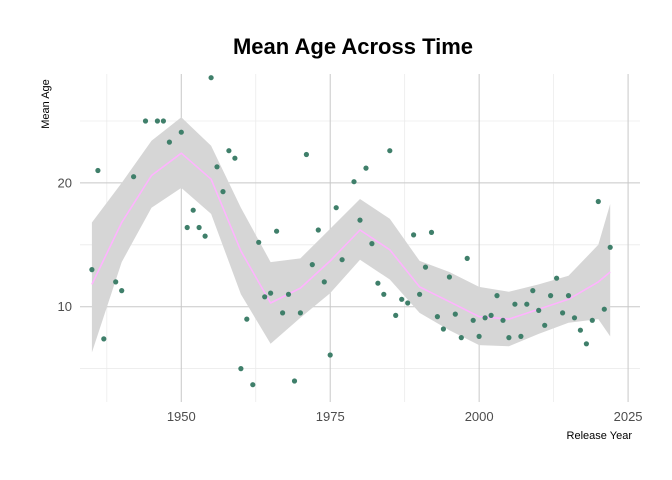 The height and width of the screenshot is (480, 672). What do you see at coordinates (181, 416) in the screenshot?
I see `x-tick-label: 1950` at bounding box center [181, 416].